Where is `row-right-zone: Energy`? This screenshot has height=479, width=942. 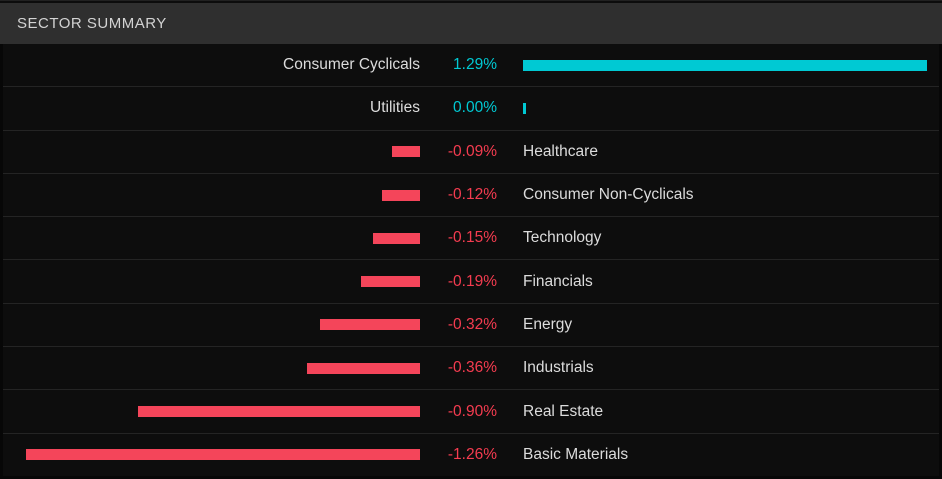 row-right-zone: Energy is located at coordinates (731, 325).